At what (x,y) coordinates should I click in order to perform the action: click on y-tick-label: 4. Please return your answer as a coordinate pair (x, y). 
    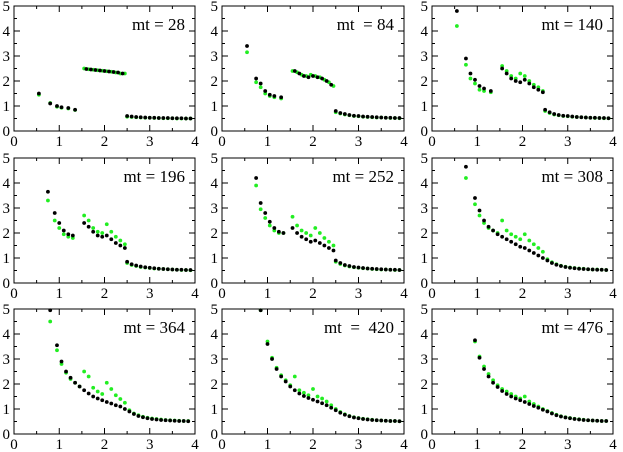
    Looking at the image, I should click on (425, 184).